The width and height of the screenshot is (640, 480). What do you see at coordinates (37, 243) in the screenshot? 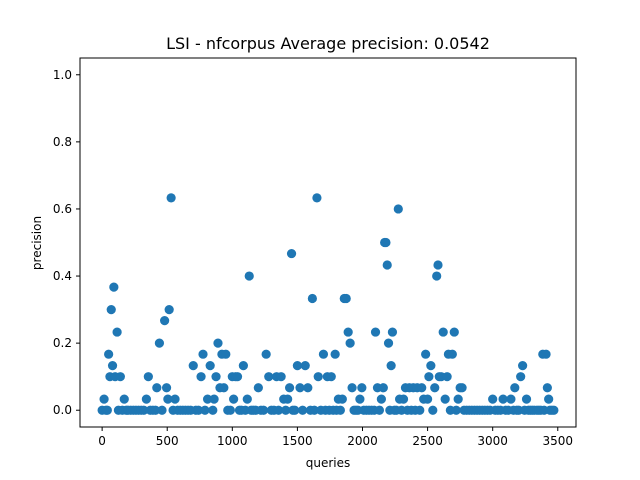
I see `y-axis-label: precision` at bounding box center [37, 243].